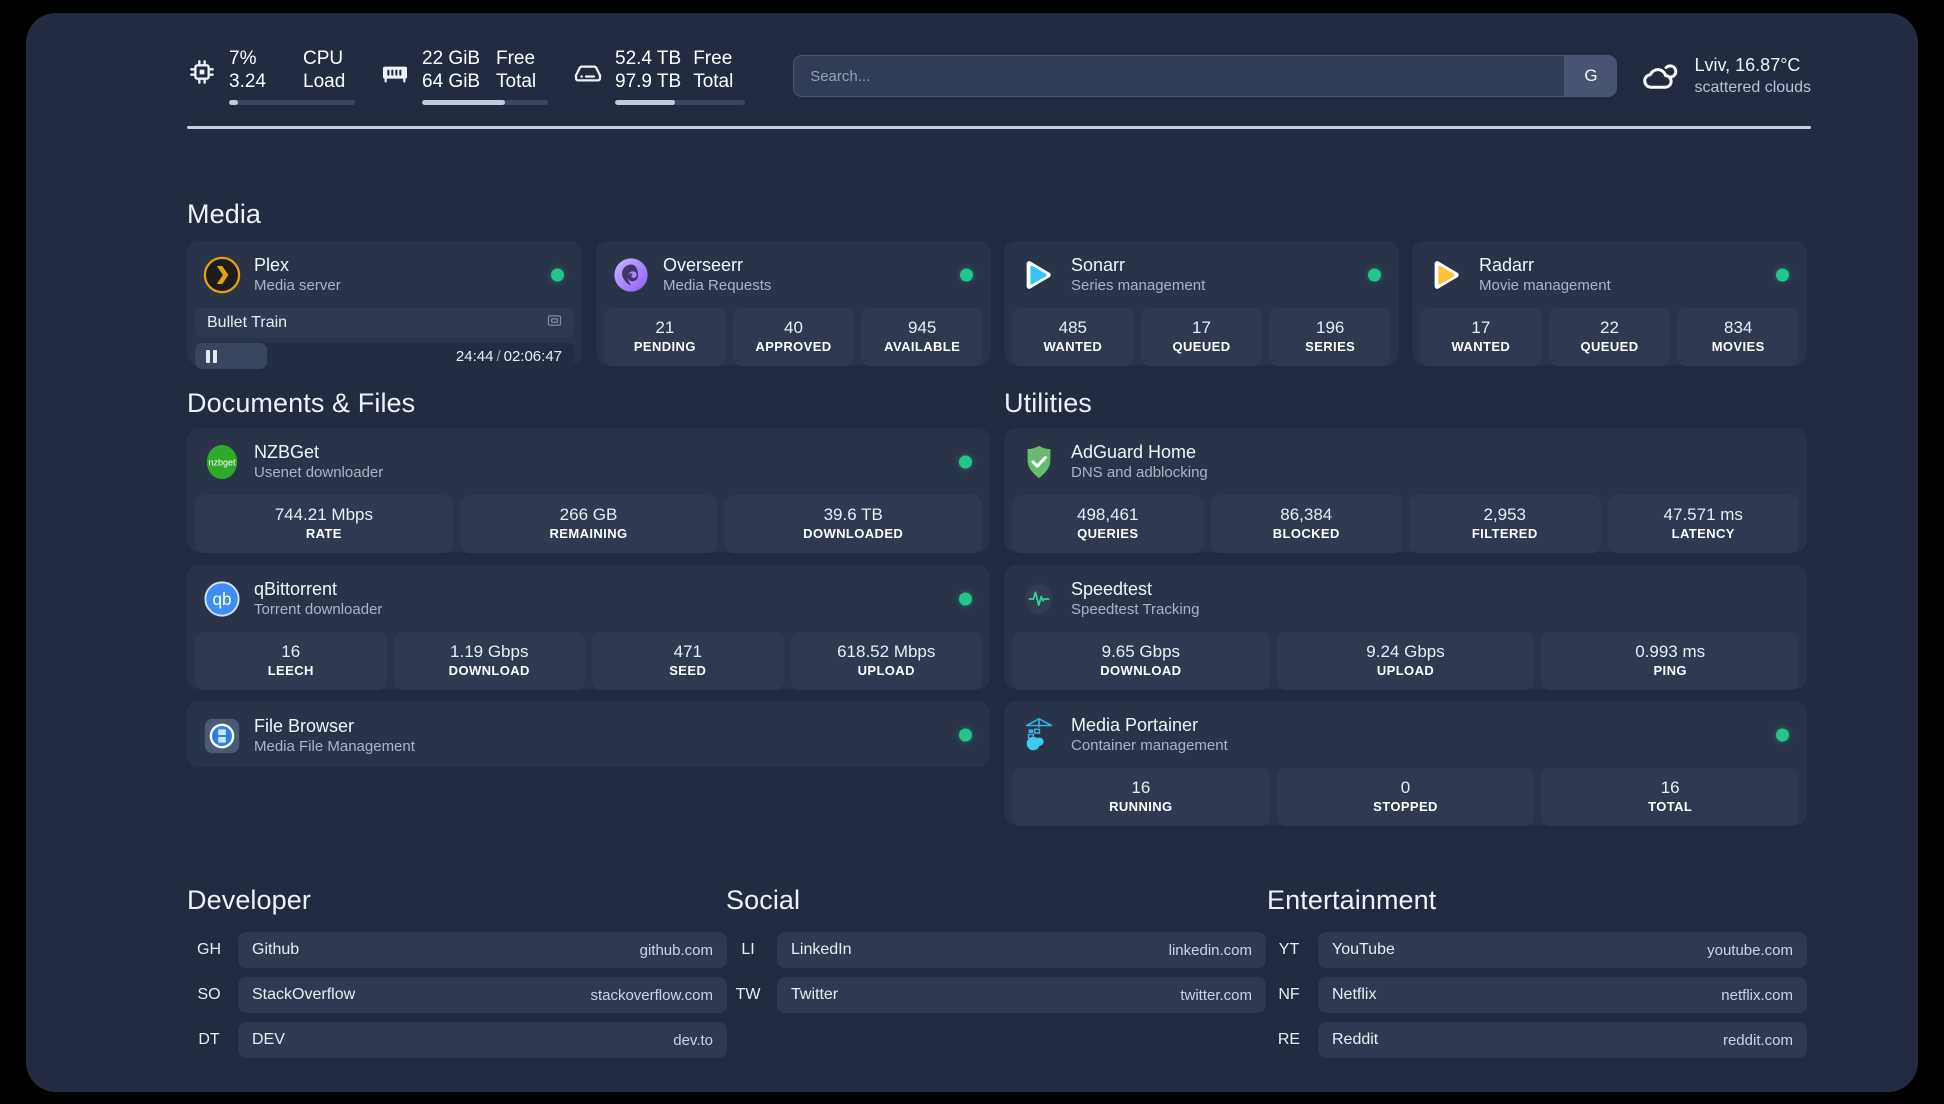  Describe the element at coordinates (793, 327) in the screenshot. I see `stat-value: 40` at that location.